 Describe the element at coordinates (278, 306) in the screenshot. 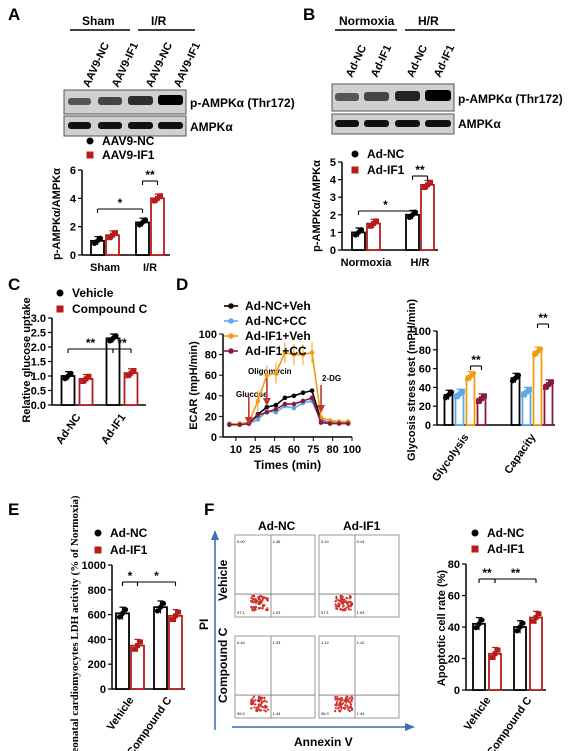

I see `legend-label: Ad-NC+Veh` at that location.